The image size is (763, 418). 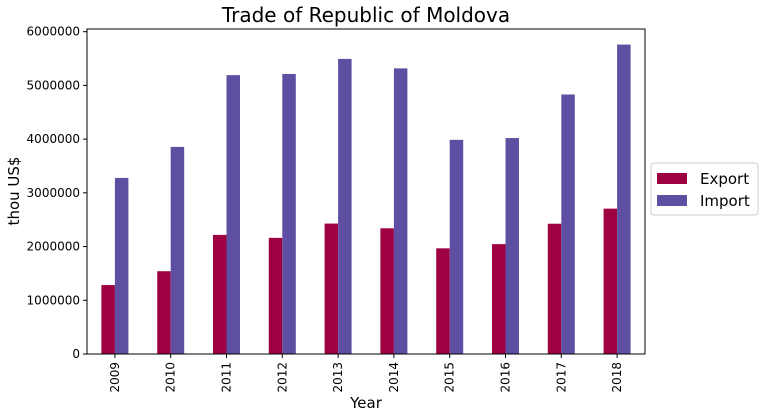 What do you see at coordinates (443, 301) in the screenshot?
I see `bar-export-2015` at bounding box center [443, 301].